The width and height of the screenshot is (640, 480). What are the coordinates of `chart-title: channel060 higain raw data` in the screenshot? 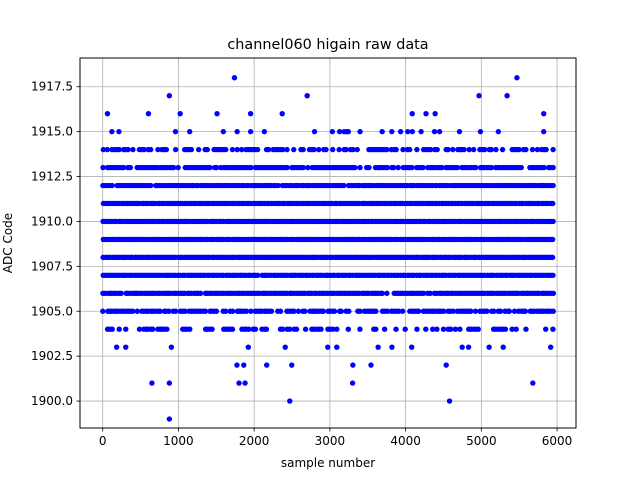 It's located at (327, 45).